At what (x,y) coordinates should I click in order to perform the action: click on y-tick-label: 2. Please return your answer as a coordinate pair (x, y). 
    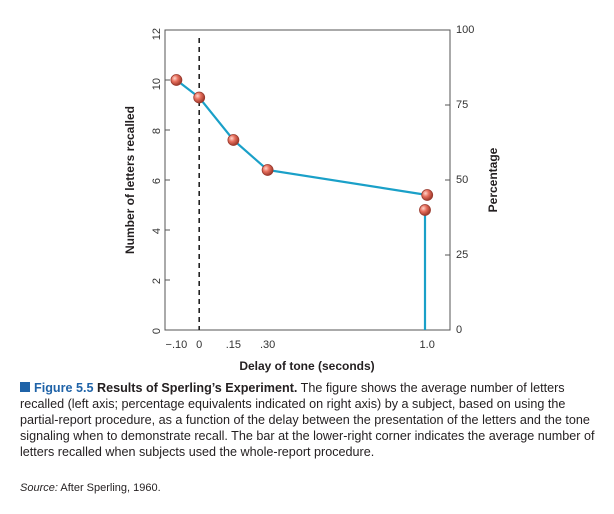
    Looking at the image, I should click on (157, 281).